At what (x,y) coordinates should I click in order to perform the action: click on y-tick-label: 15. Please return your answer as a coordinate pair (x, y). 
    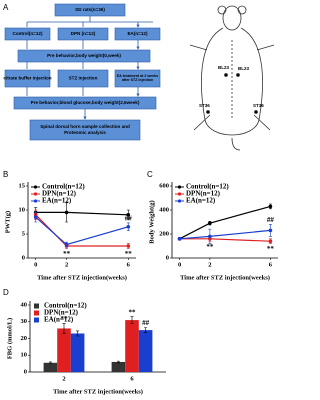
    Looking at the image, I should click on (22, 185).